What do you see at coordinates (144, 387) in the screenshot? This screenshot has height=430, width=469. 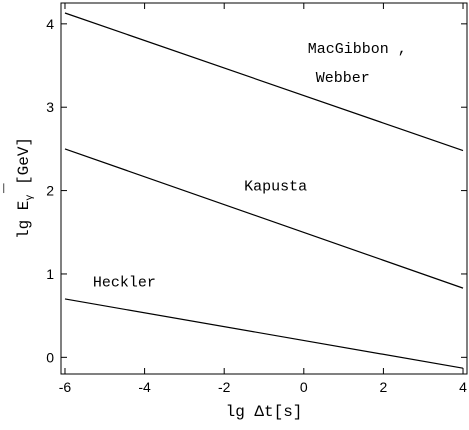 I see `x-tick-label: -4` at bounding box center [144, 387].